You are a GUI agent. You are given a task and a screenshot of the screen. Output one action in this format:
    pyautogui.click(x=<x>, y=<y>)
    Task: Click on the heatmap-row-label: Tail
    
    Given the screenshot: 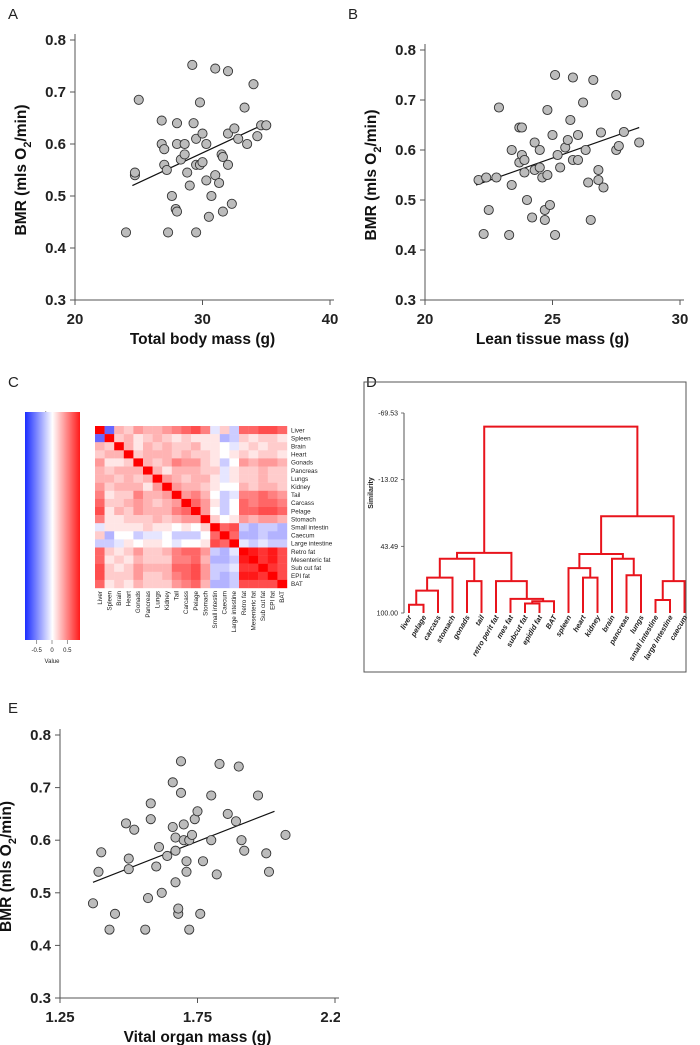 What is the action you would take?
    pyautogui.click(x=295, y=495)
    